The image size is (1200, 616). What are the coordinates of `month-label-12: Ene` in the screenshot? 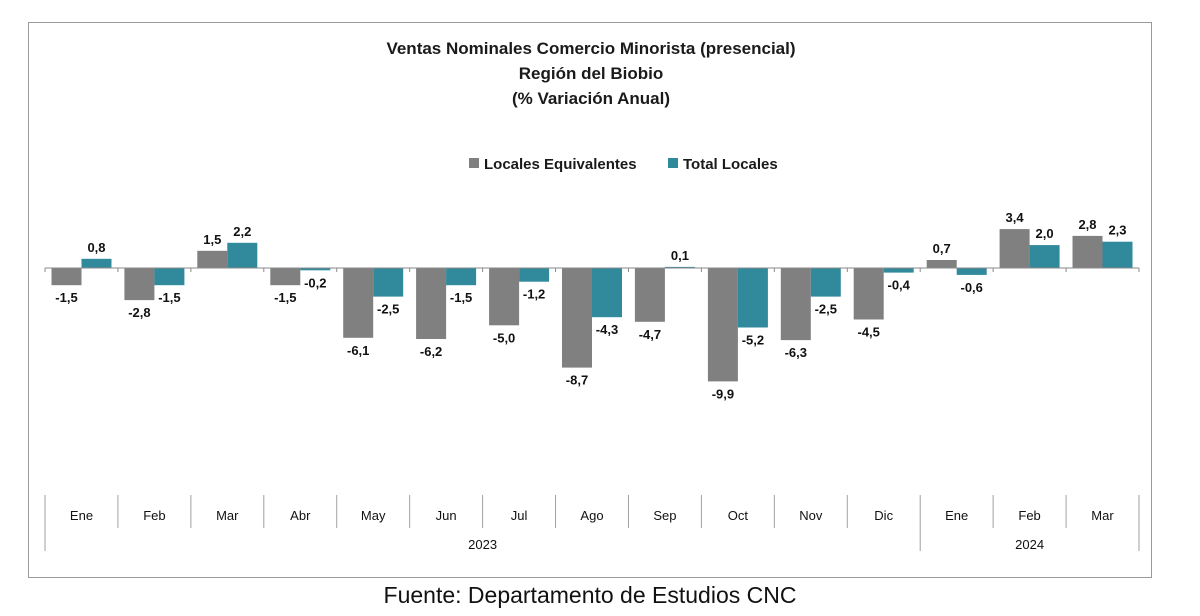 It's located at (956, 515).